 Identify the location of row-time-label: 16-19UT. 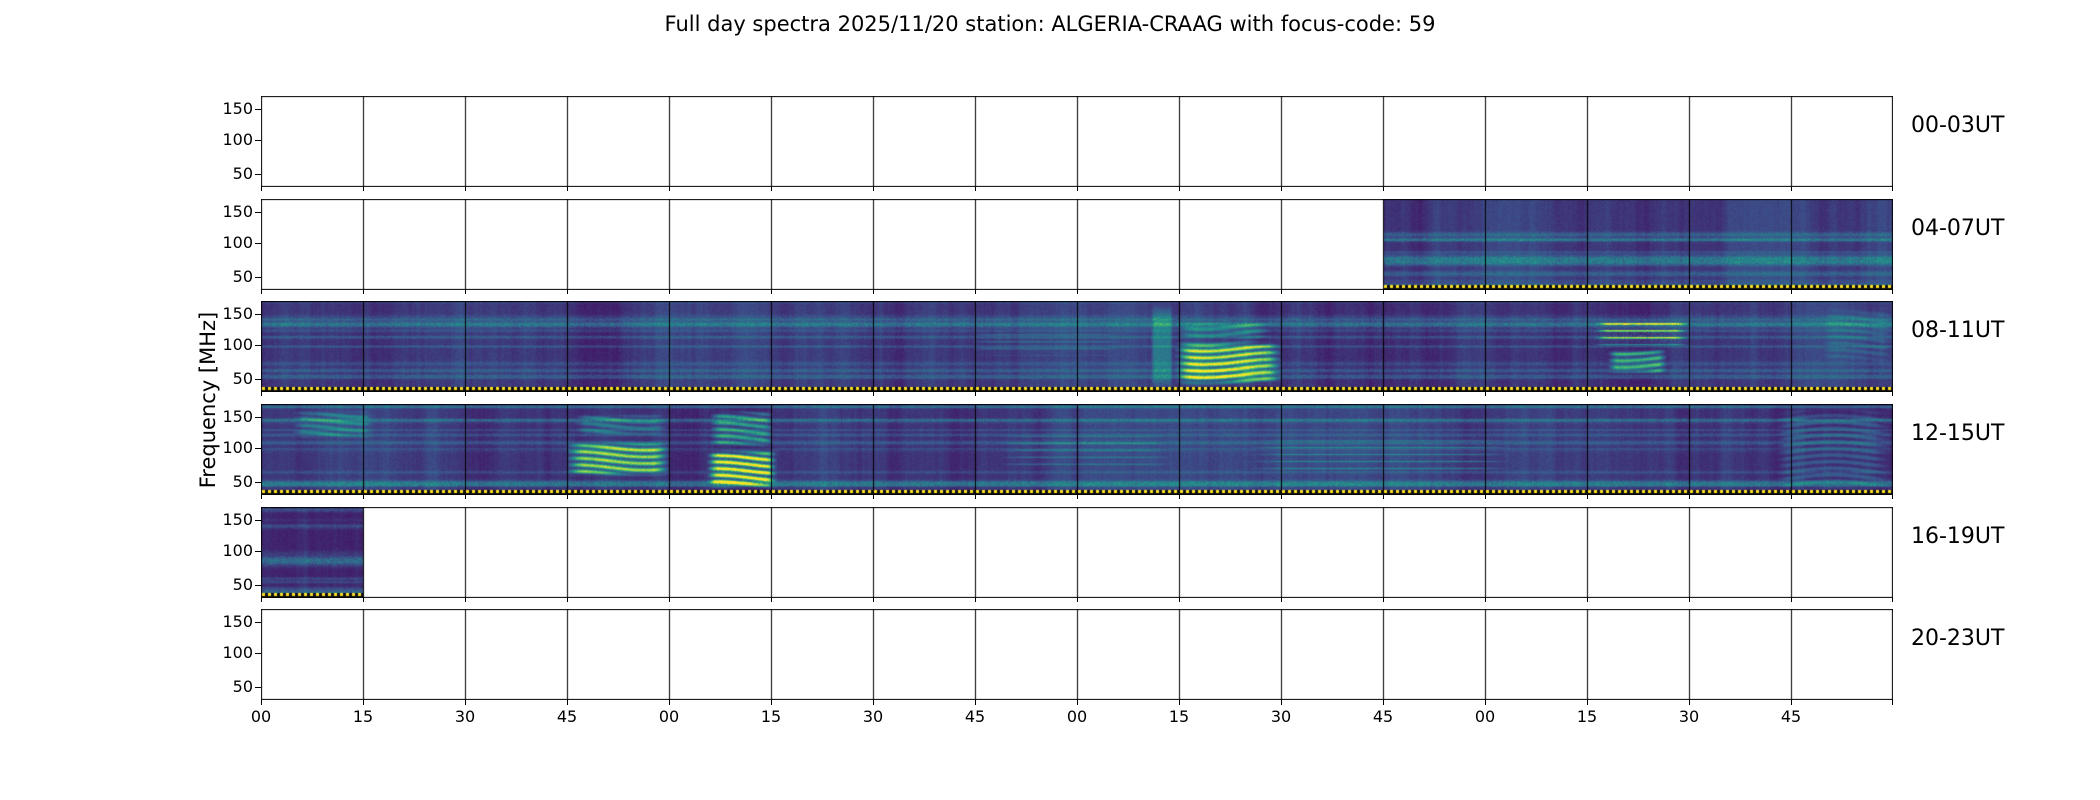
(1958, 536).